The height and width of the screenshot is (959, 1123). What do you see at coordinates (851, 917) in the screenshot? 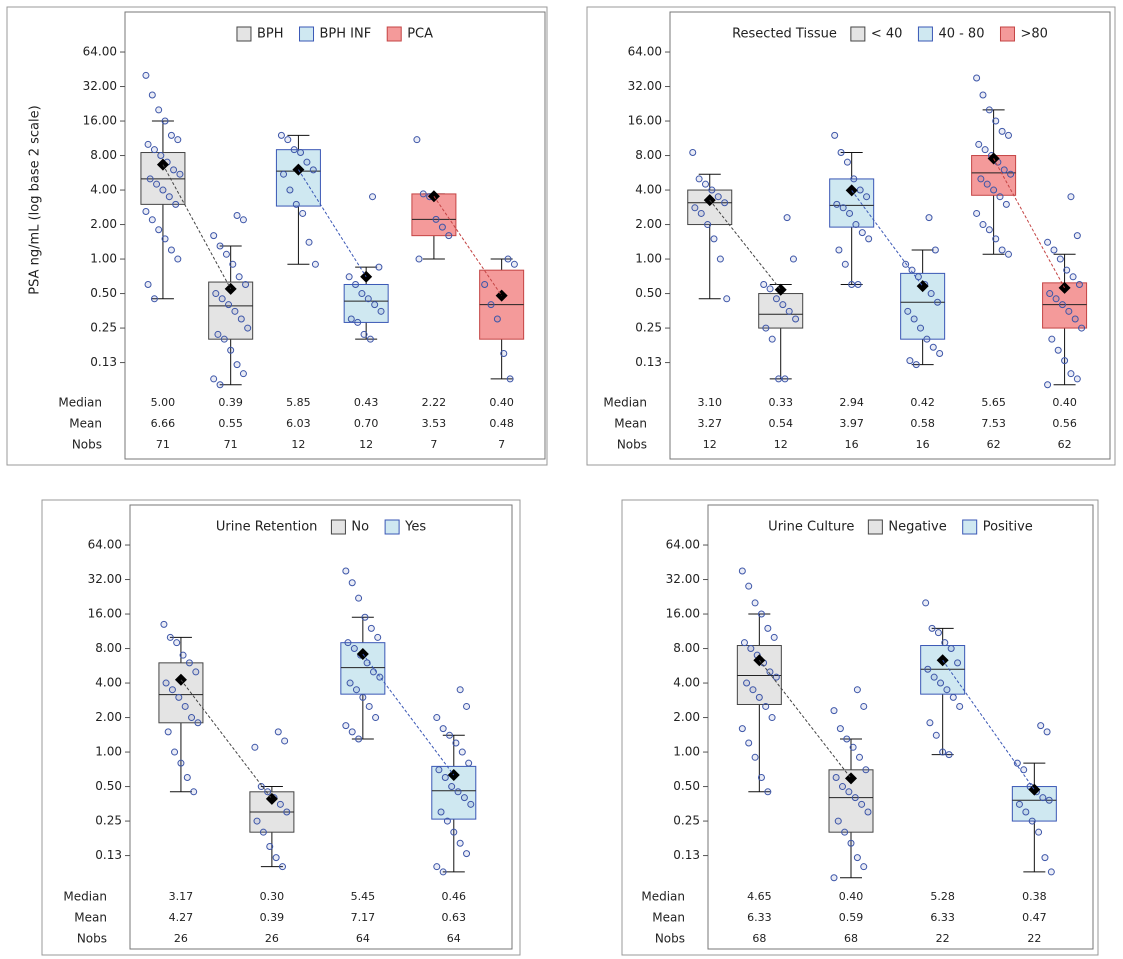
I see `table-mean: 0.59` at bounding box center [851, 917].